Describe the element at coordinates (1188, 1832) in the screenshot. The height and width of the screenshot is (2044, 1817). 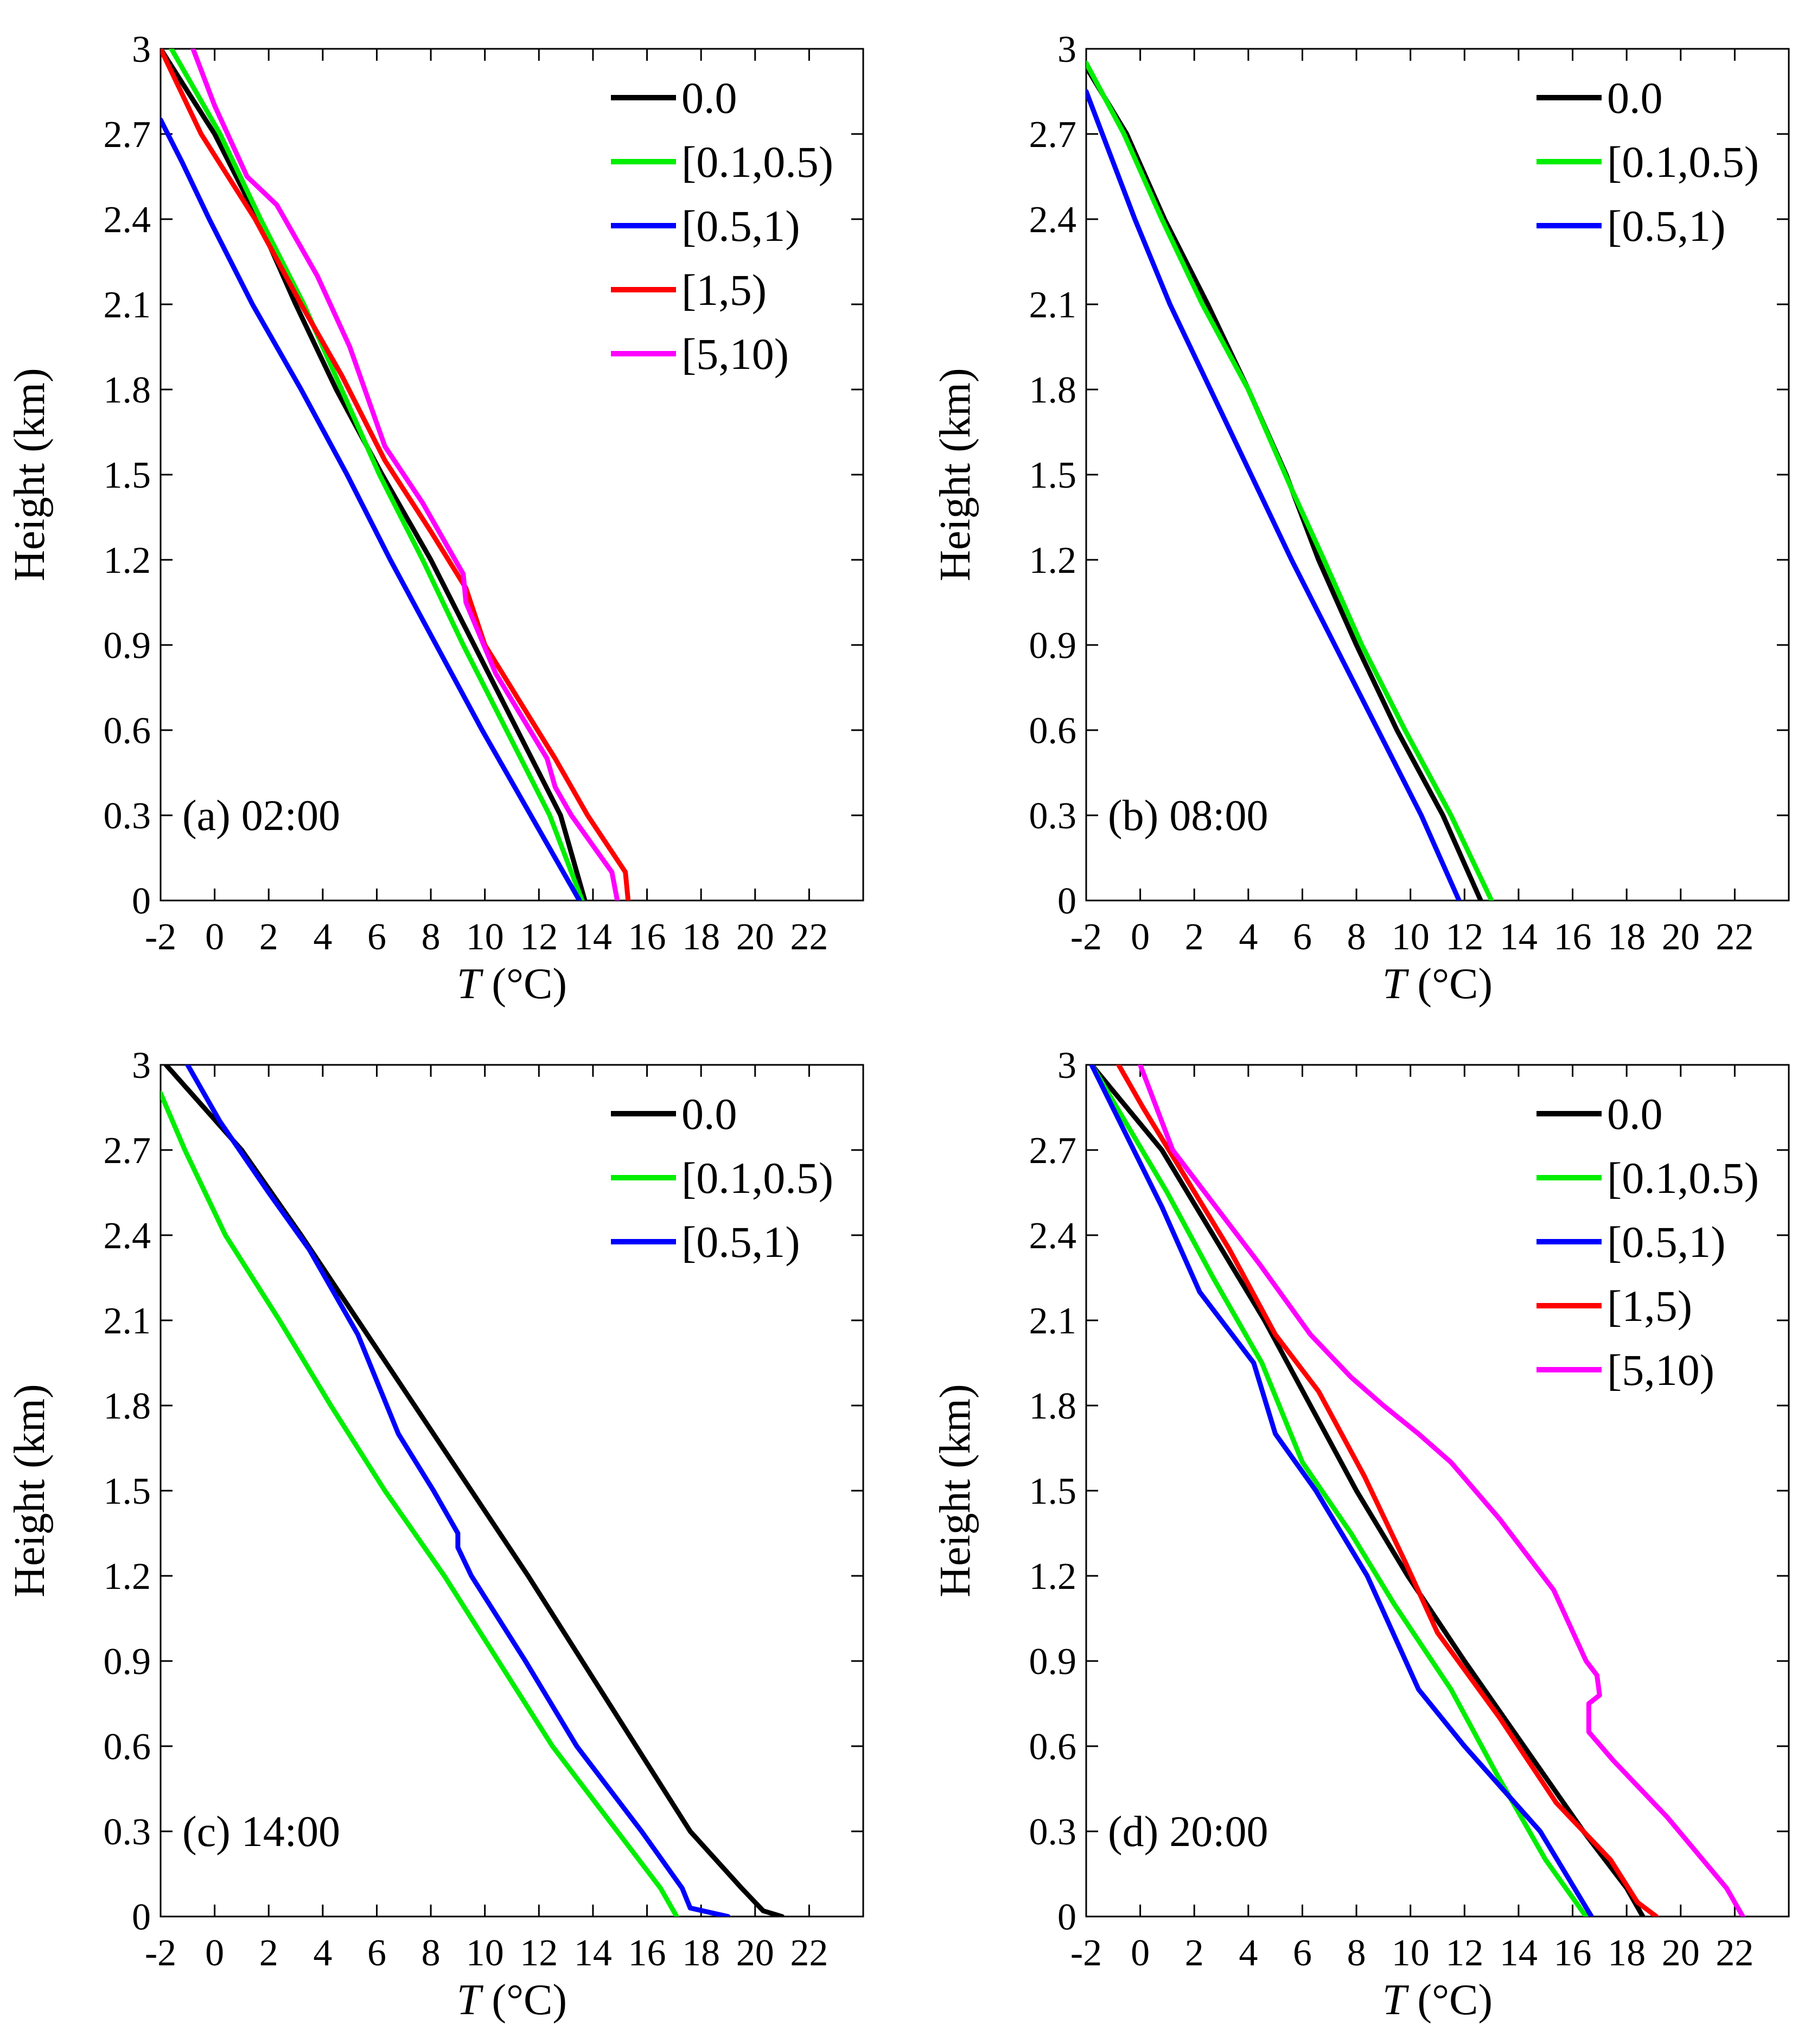
I see `panel-label: (d) 20:00` at that location.